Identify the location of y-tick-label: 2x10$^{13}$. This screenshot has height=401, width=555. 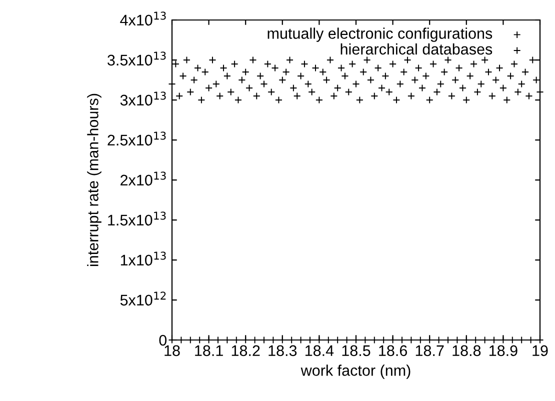
(143, 179).